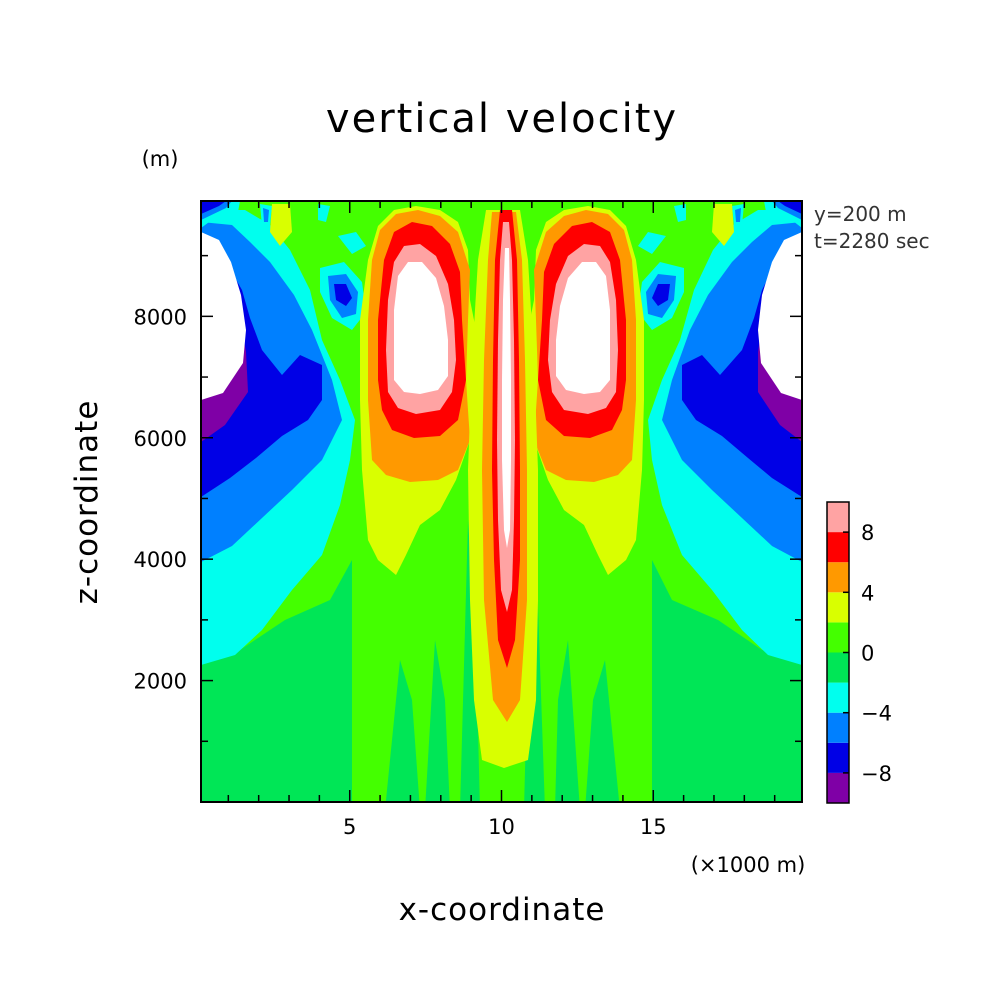 This screenshot has width=1004, height=1004. I want to click on y-tick-label: 6000, so click(160, 439).